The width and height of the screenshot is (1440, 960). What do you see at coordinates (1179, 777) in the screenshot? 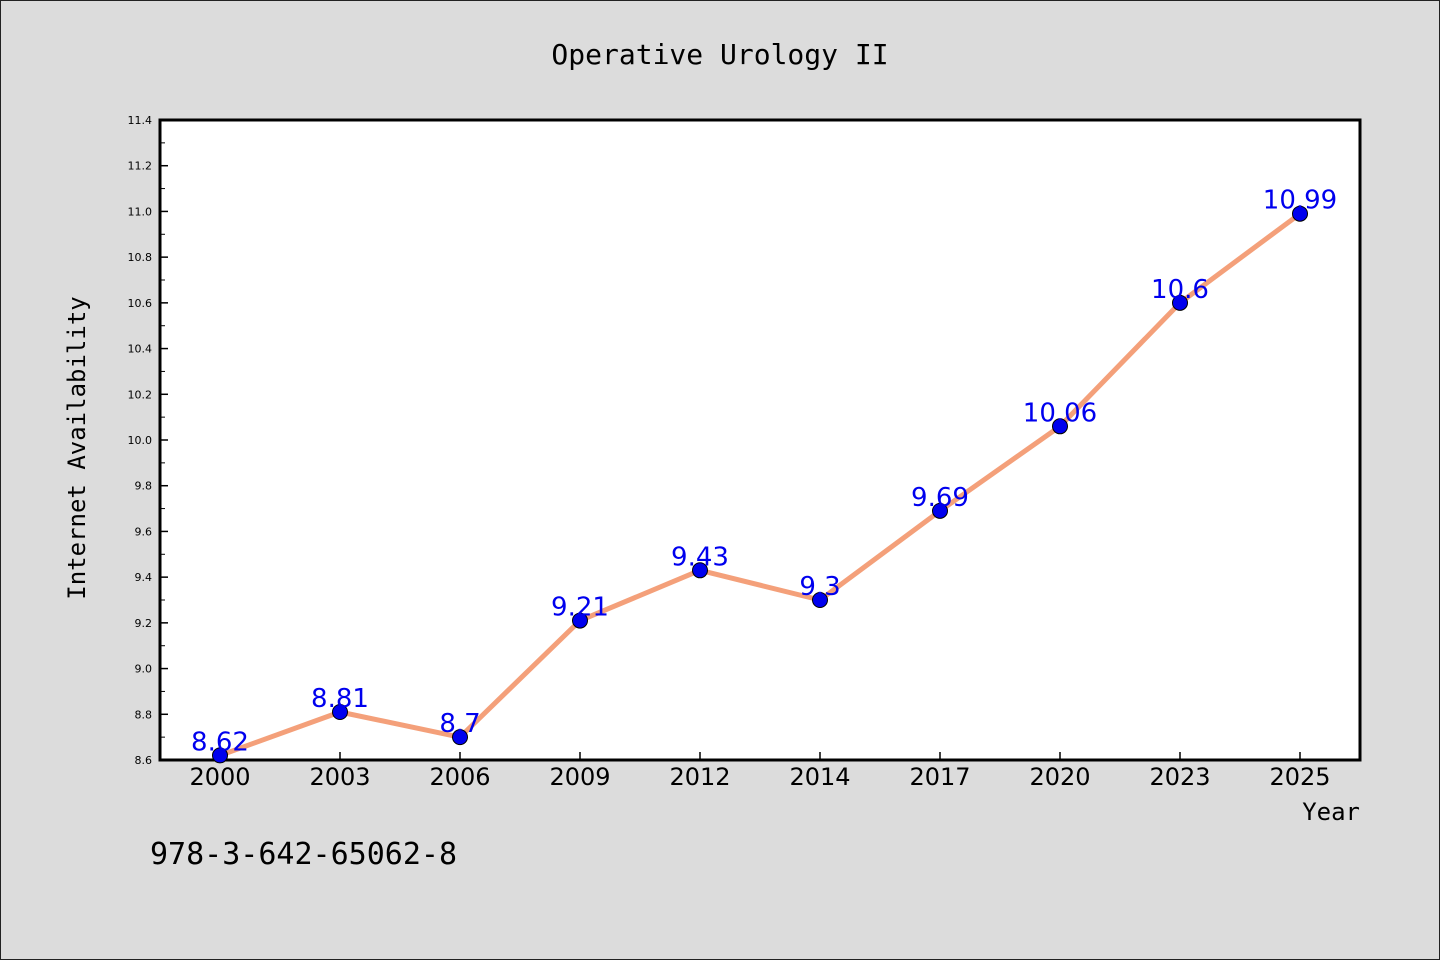
I see `x-tick-label: 2023` at bounding box center [1179, 777].